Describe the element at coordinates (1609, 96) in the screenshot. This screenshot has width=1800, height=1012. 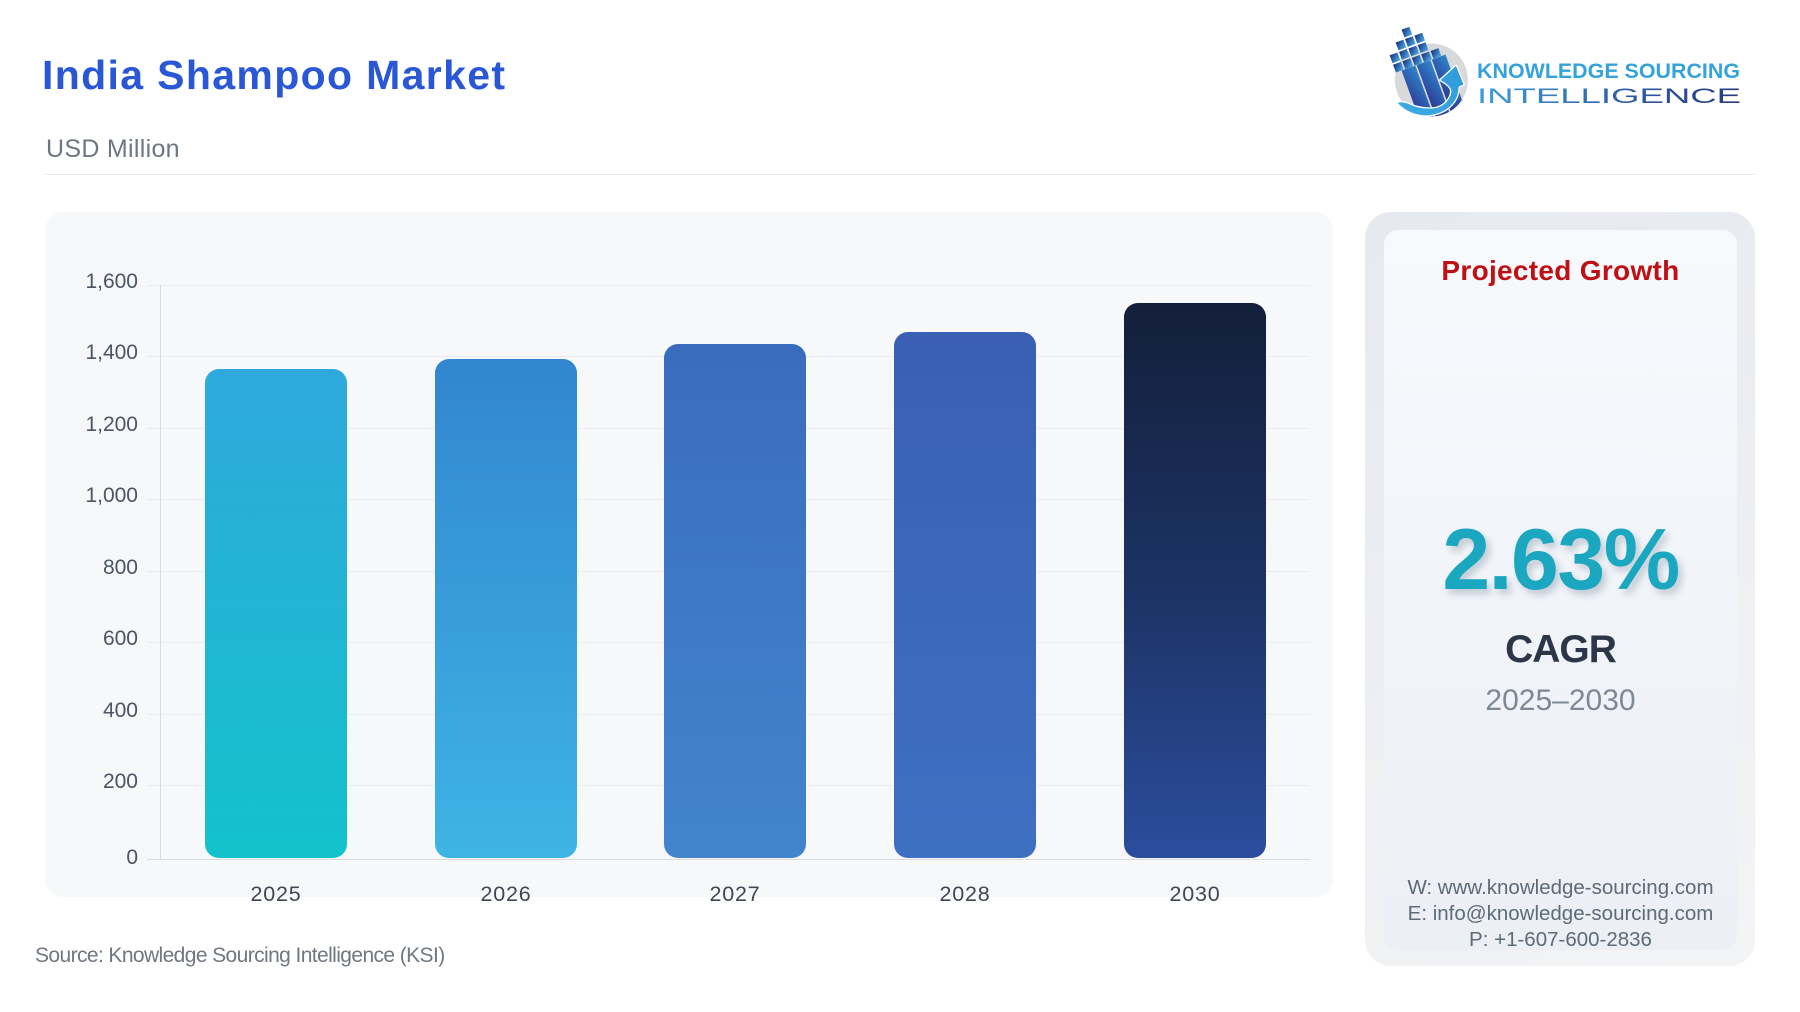
I see `svg-text: INTELLIGENCE` at that location.